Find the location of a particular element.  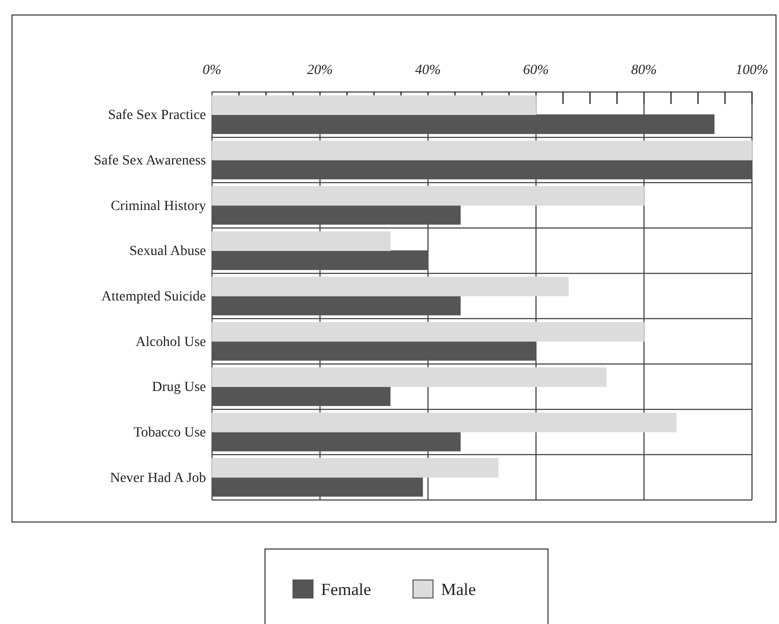

y-tick-label: Drug Use is located at coordinates (179, 388).